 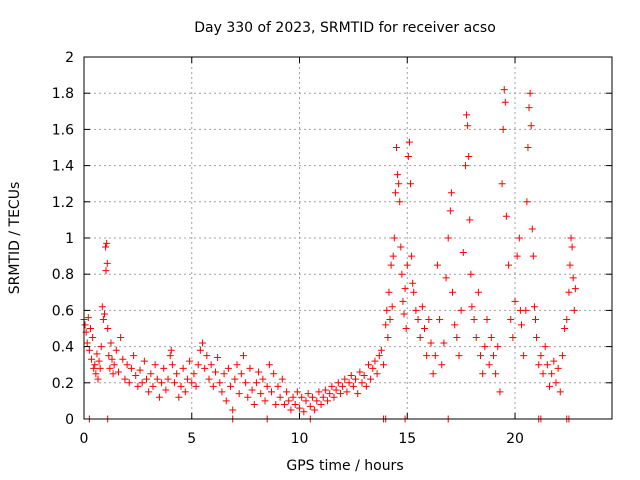 I want to click on y-tick-label: 1.2, so click(x=63, y=203).